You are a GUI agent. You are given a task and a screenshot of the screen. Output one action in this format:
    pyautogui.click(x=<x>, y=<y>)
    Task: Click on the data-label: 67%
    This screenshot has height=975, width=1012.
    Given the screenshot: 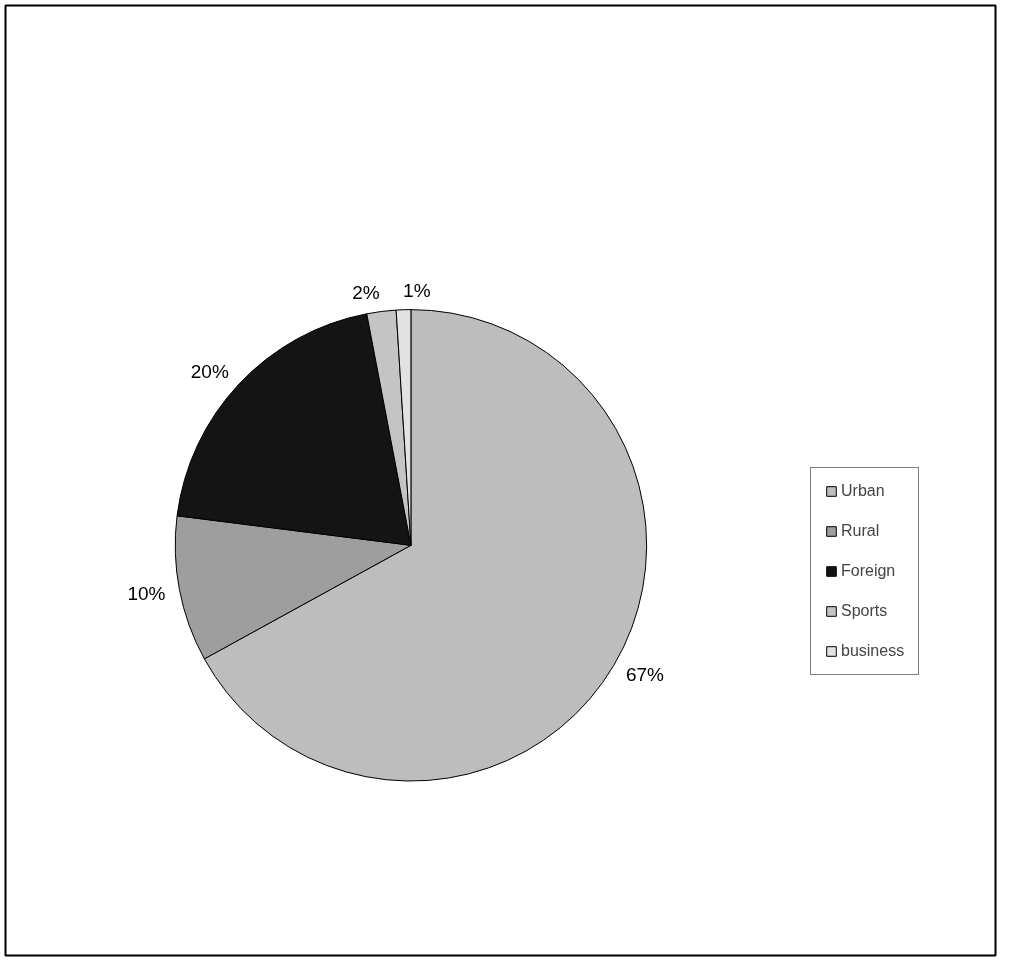 What is the action you would take?
    pyautogui.click(x=645, y=675)
    